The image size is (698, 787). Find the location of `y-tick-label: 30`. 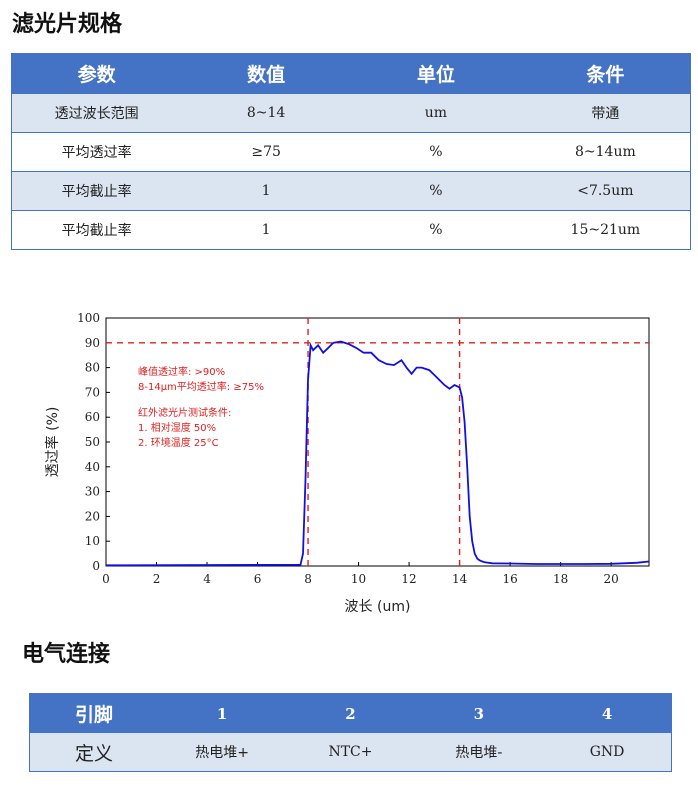

y-tick-label: 30 is located at coordinates (92, 492).